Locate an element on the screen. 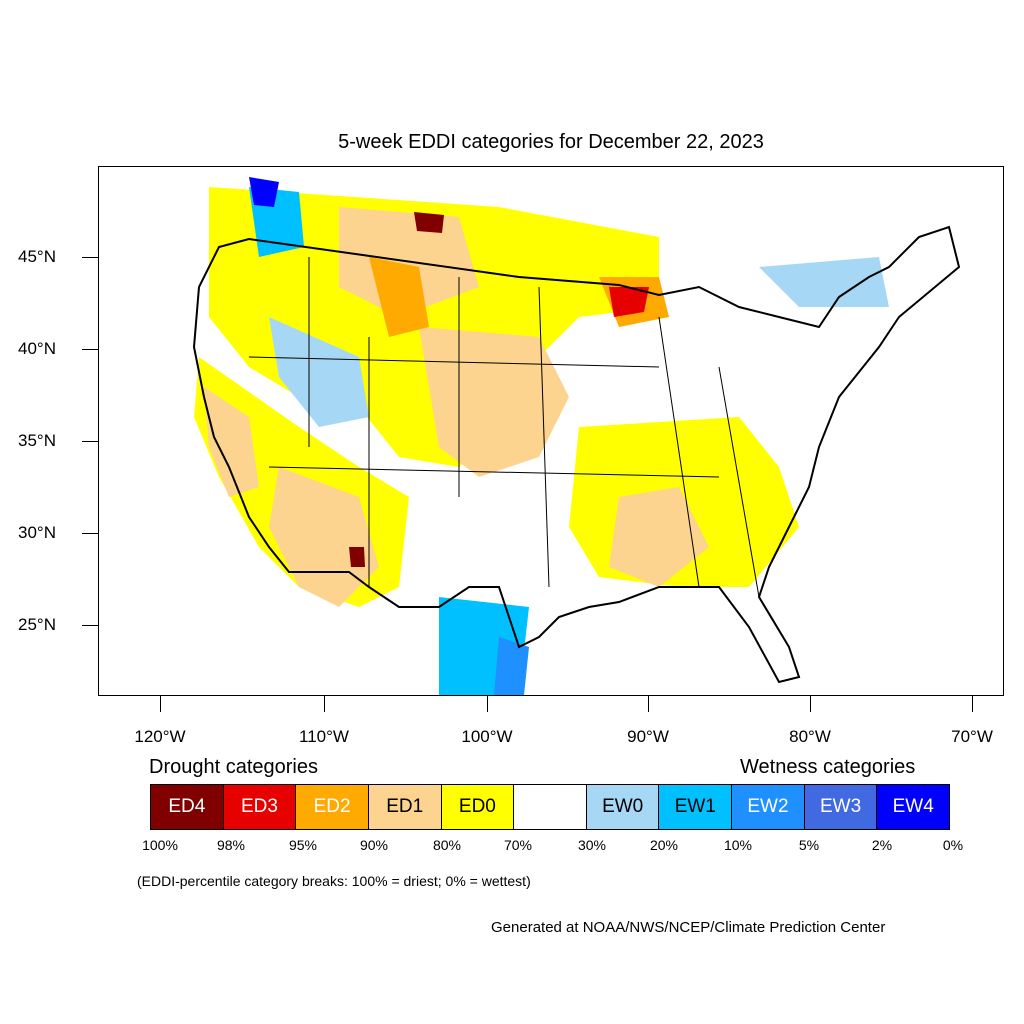 Image resolution: width=1024 pixels, height=1024 pixels. ed1-california is located at coordinates (231, 442).